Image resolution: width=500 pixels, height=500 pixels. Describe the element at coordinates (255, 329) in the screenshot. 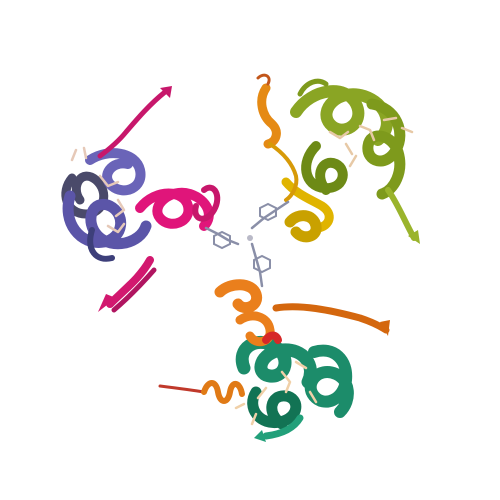

I see `orange-loop-mid` at that location.